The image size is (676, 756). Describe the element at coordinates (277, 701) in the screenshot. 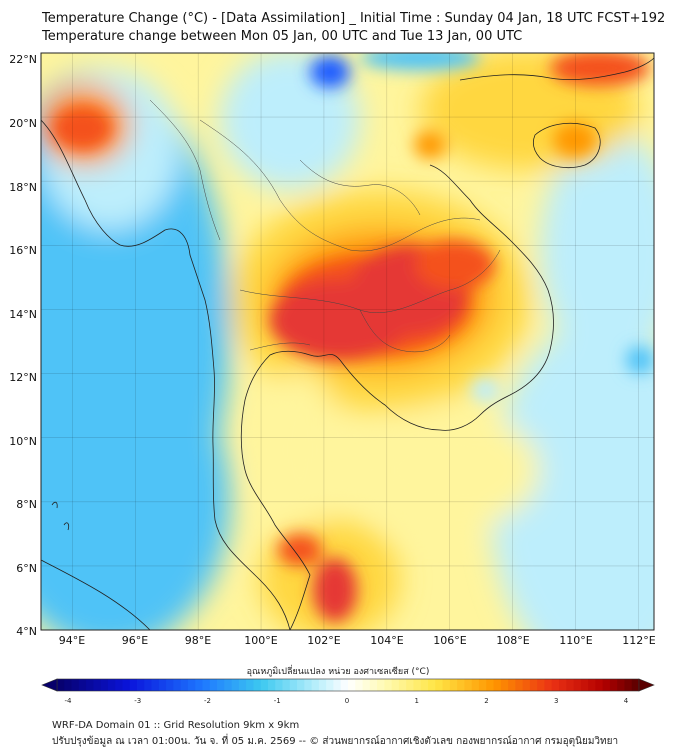

I see `colorbar-tick-label: -1` at that location.